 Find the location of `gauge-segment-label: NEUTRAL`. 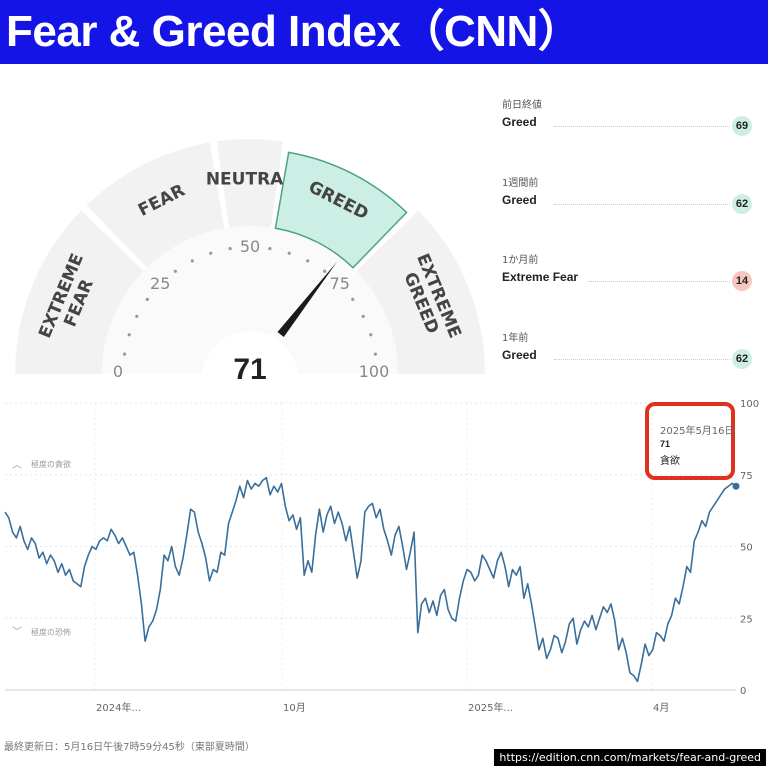

gauge-segment-label: NEUTRAL is located at coordinates (250, 180).